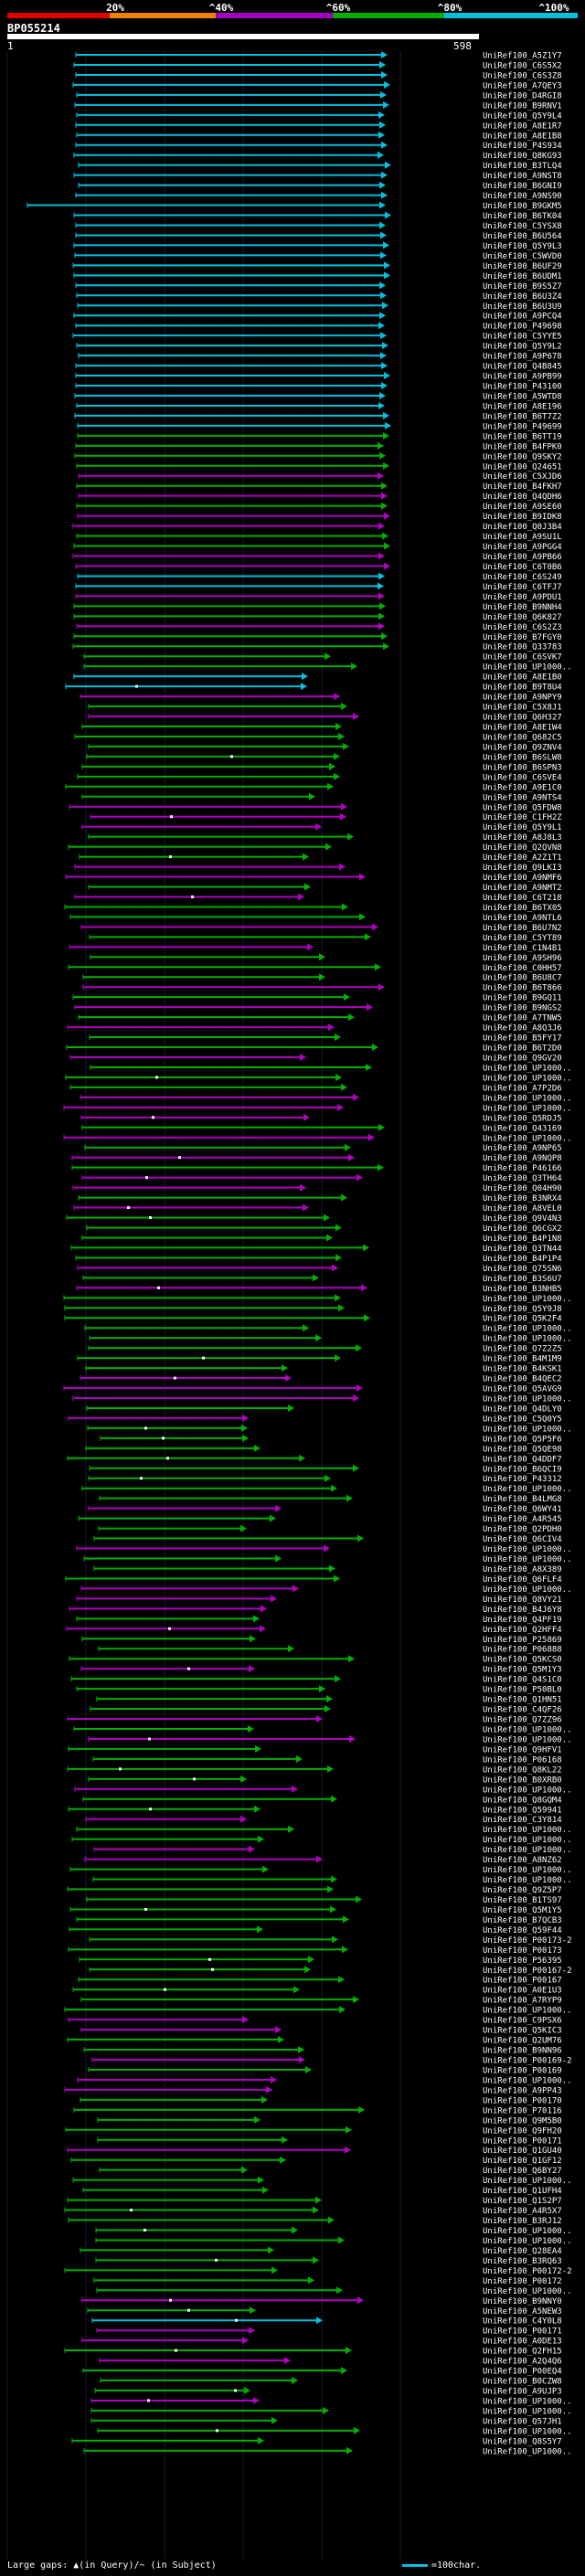  I want to click on hit-label: UniRef100_Q9GV20, so click(522, 1059).